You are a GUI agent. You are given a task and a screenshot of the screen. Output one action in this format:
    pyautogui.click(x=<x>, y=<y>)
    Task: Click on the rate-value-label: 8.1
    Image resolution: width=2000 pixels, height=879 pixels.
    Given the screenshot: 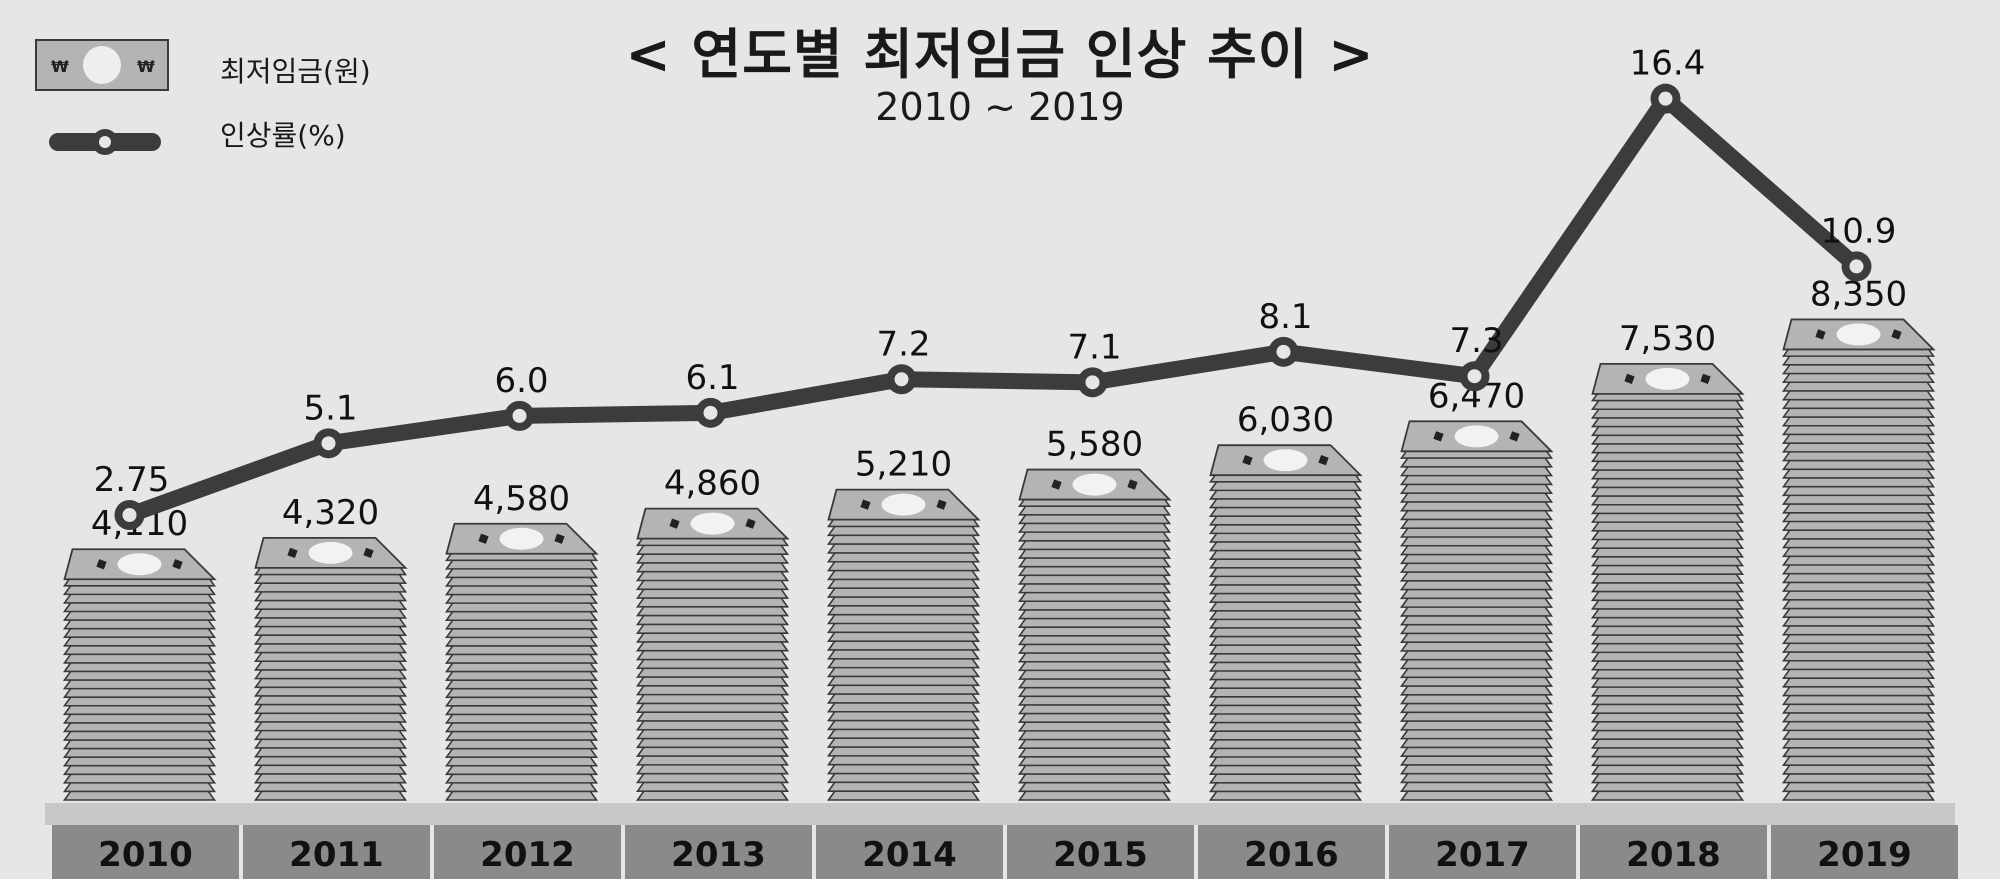 What is the action you would take?
    pyautogui.click(x=1285, y=317)
    